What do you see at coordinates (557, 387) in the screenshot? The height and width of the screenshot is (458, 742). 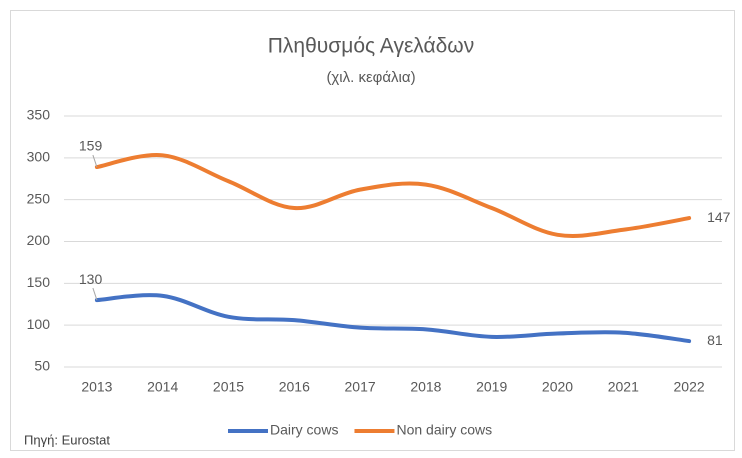 I see `x-tick-label: 2020` at bounding box center [557, 387].